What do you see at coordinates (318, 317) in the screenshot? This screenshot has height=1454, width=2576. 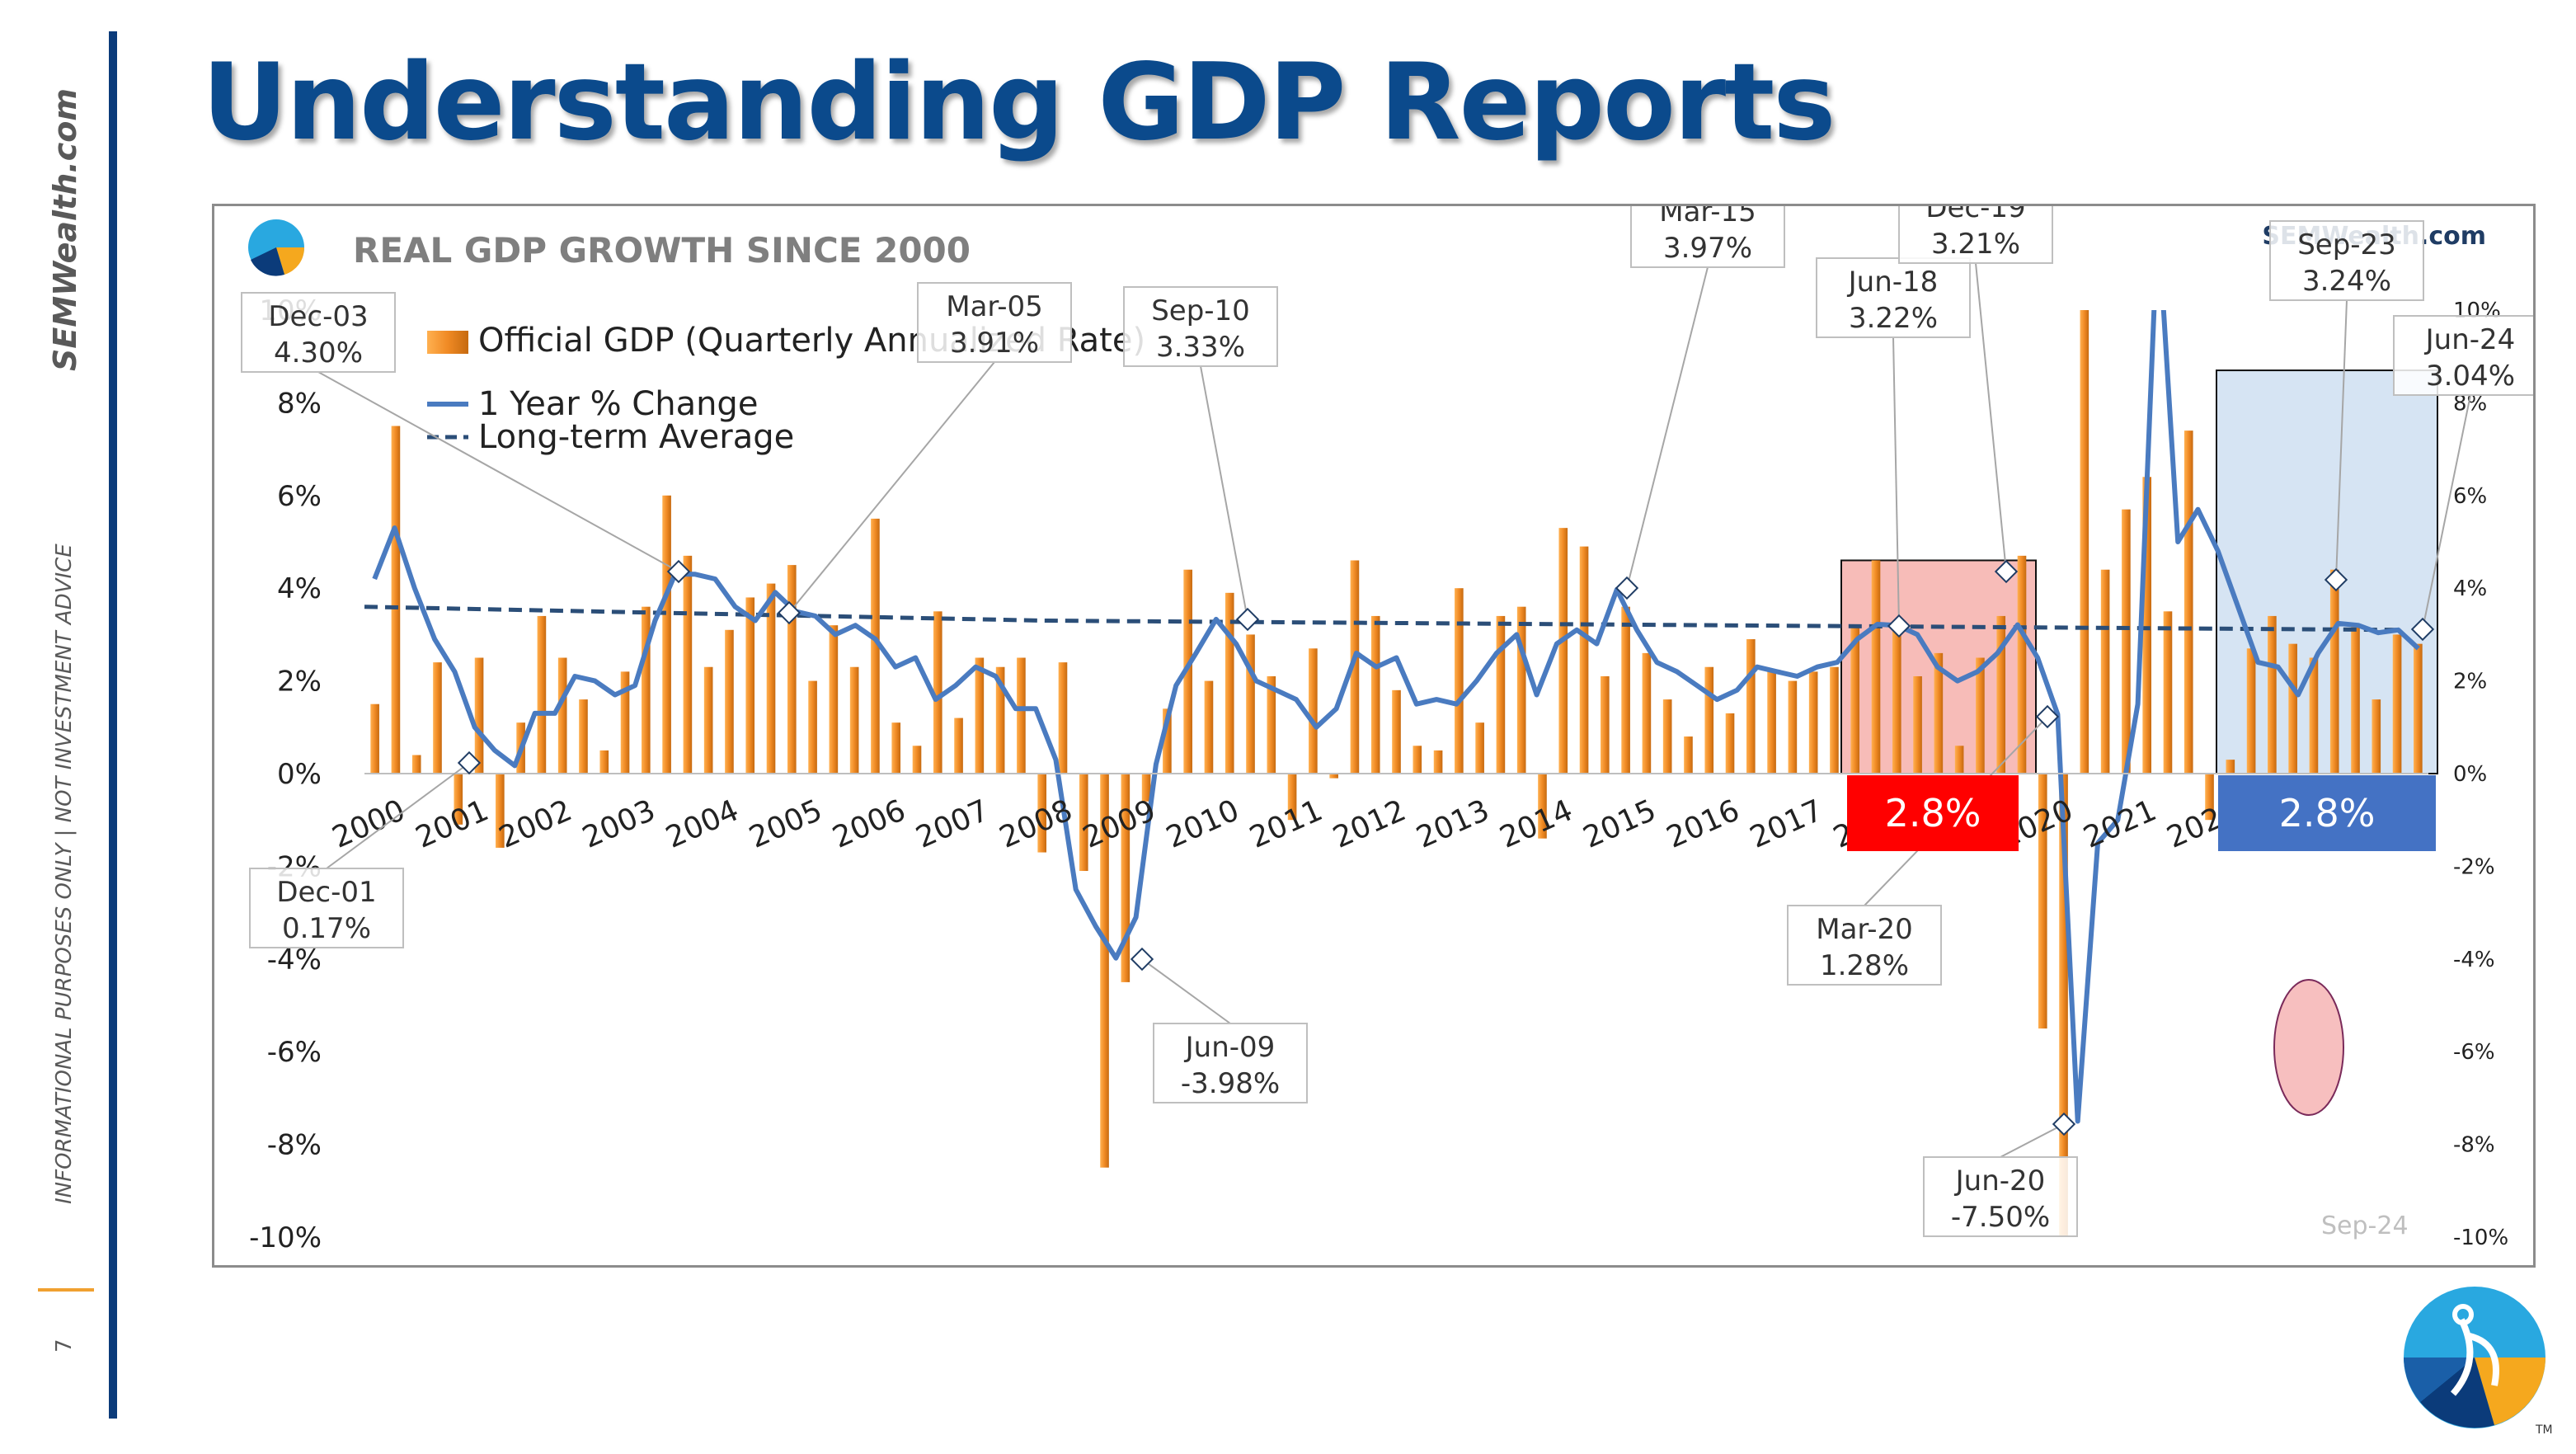 I see `callout-label: Dec-03` at bounding box center [318, 317].